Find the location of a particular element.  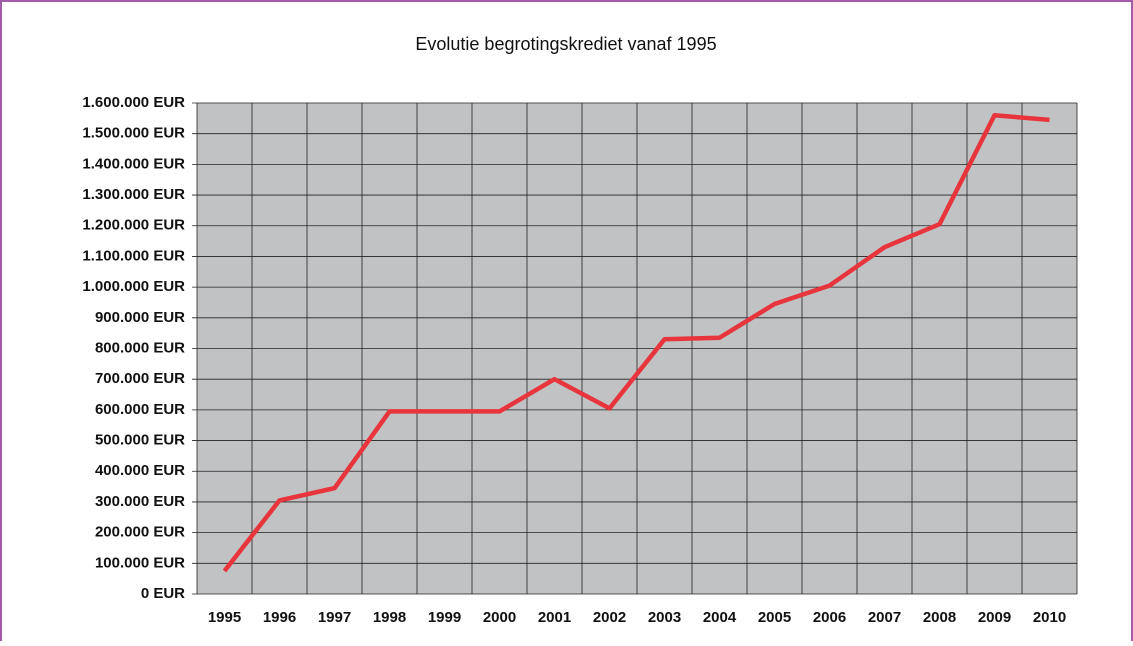

x-tick-label: 2003 is located at coordinates (664, 617).